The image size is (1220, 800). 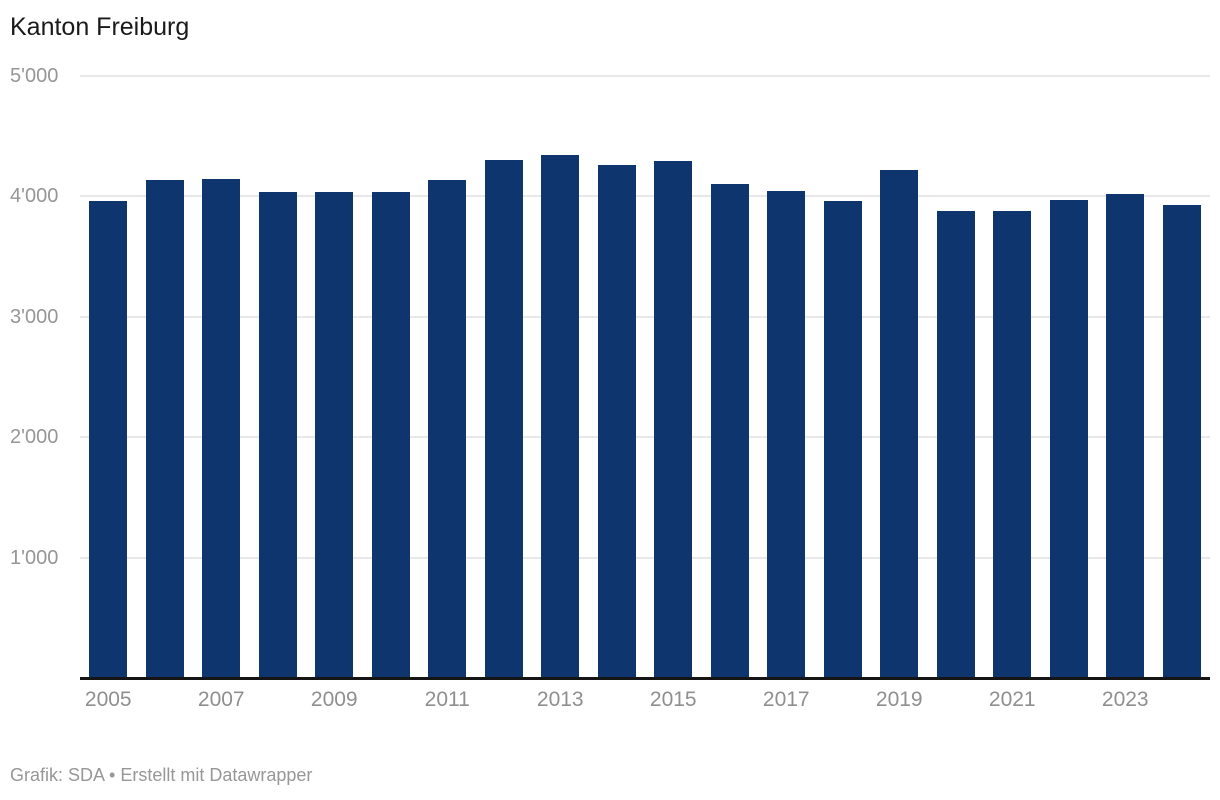 I want to click on y-axis-label-5000: 5'000, so click(x=34, y=75).